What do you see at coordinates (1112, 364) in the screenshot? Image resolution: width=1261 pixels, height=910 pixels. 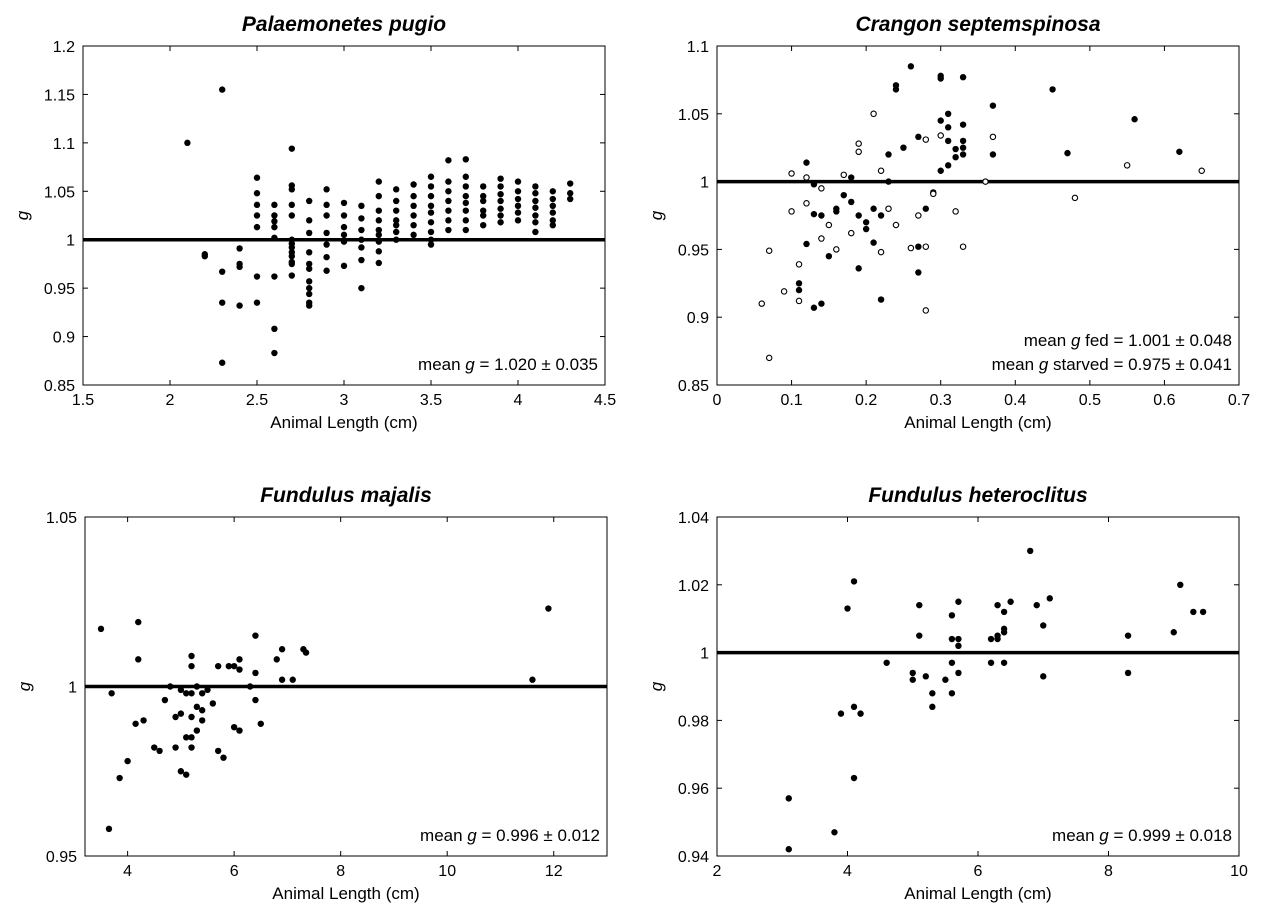 I see `mean-annotation: mean g starved = 0.975 ± 0.041` at bounding box center [1112, 364].